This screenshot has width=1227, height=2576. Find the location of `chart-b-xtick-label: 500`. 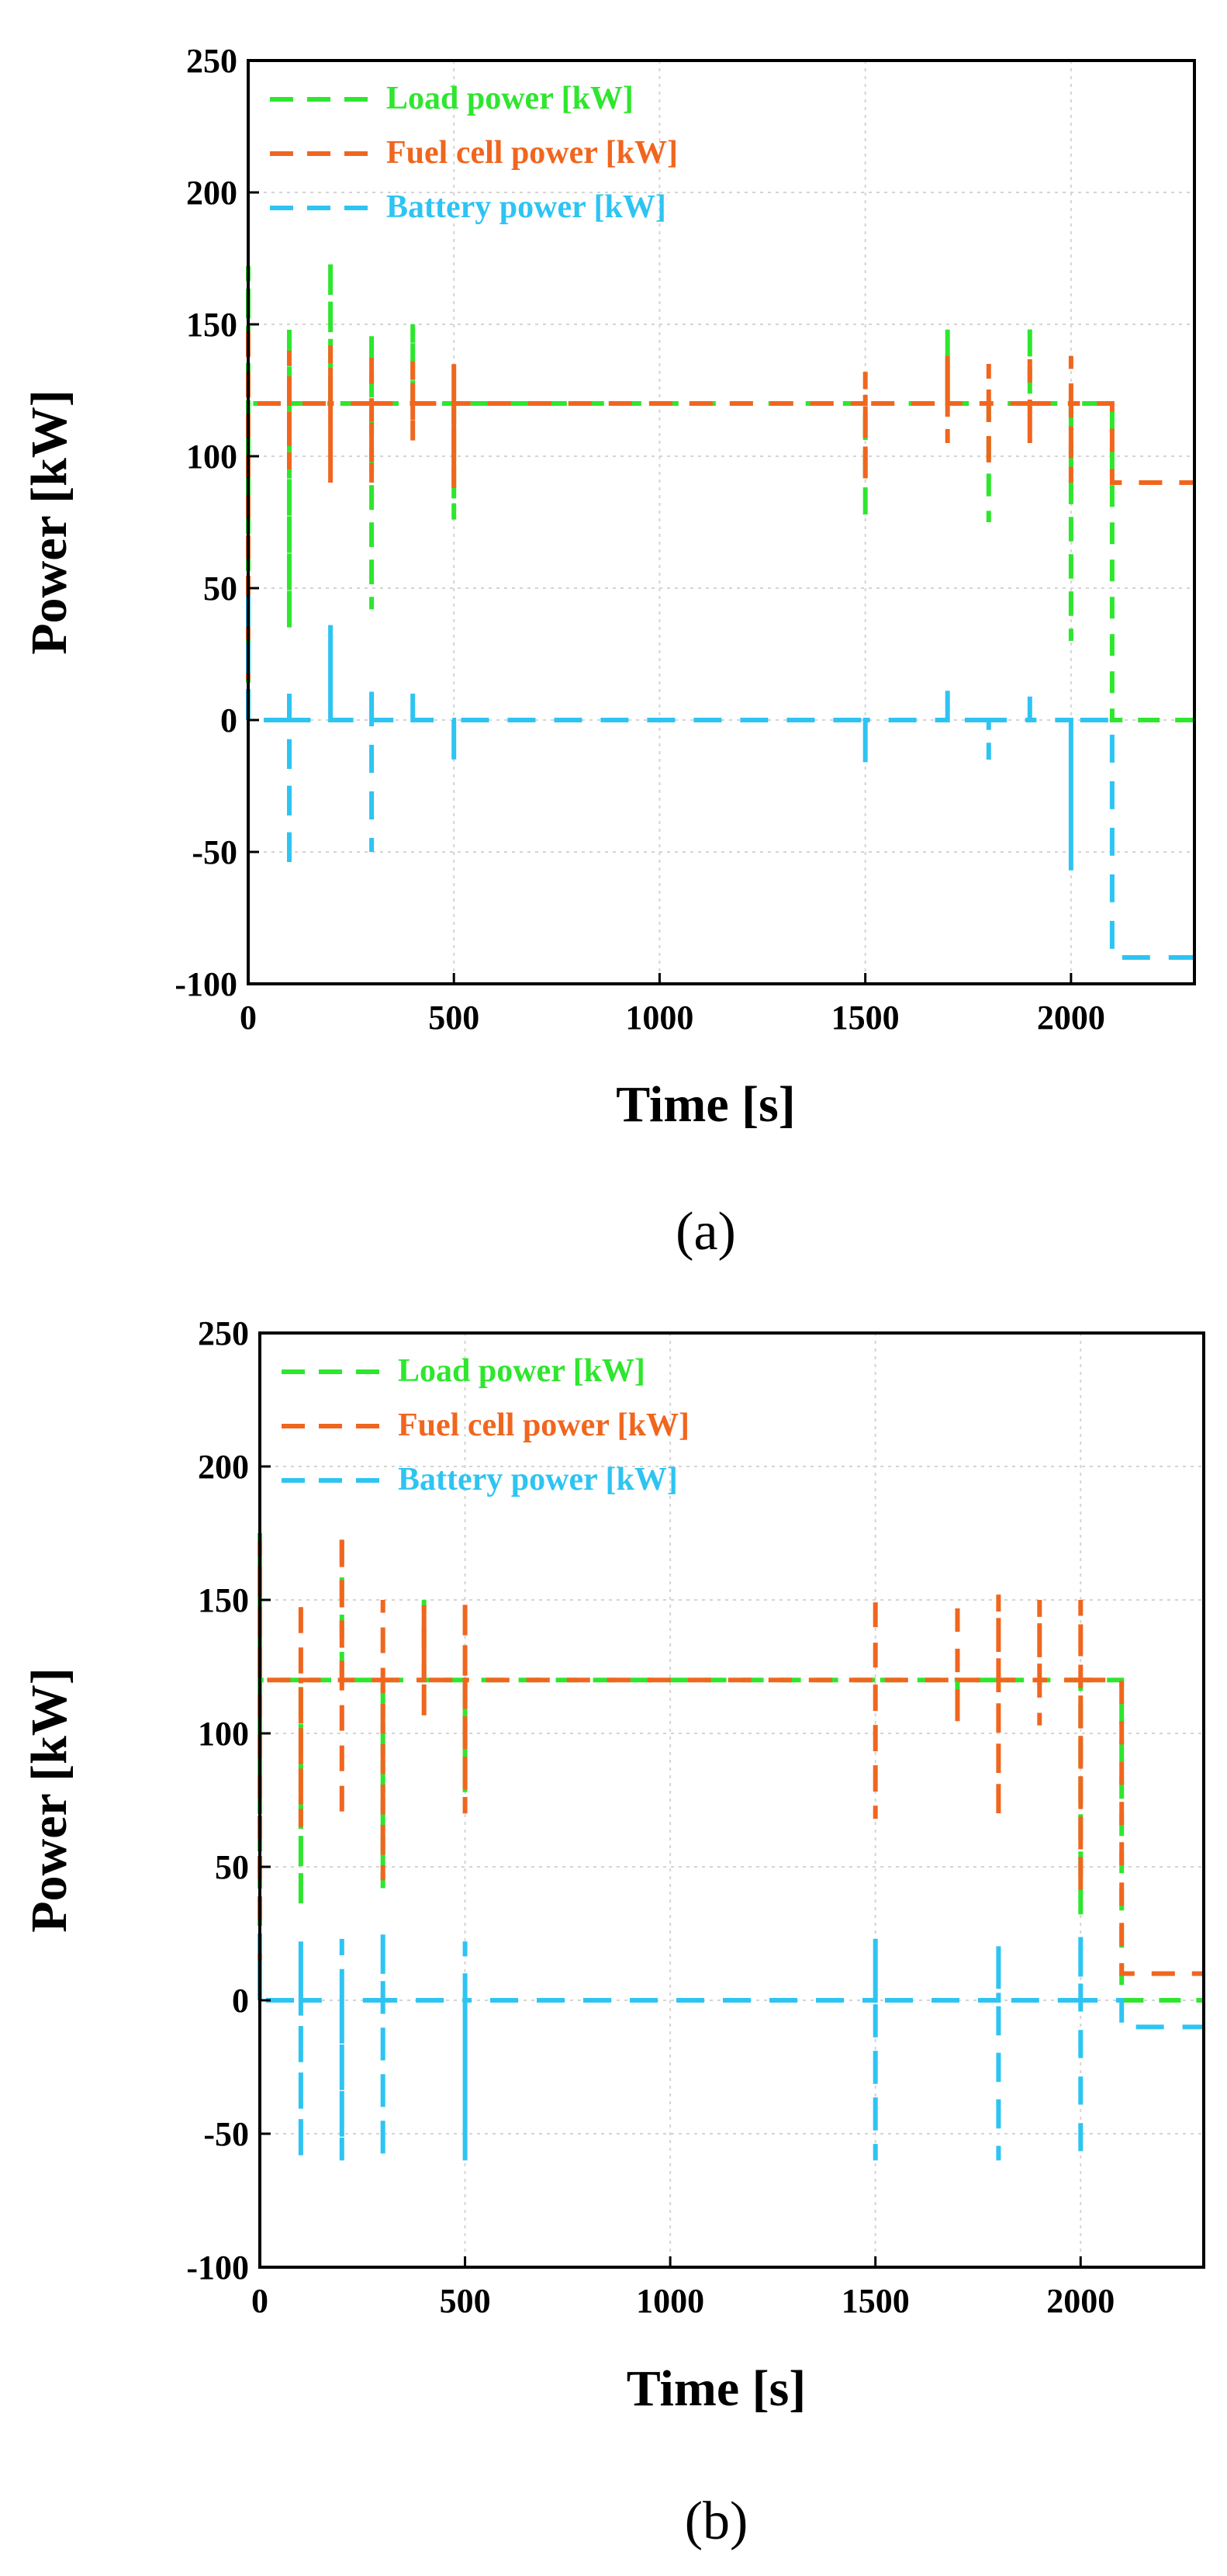

chart-b-xtick-label: 500 is located at coordinates (465, 2301).